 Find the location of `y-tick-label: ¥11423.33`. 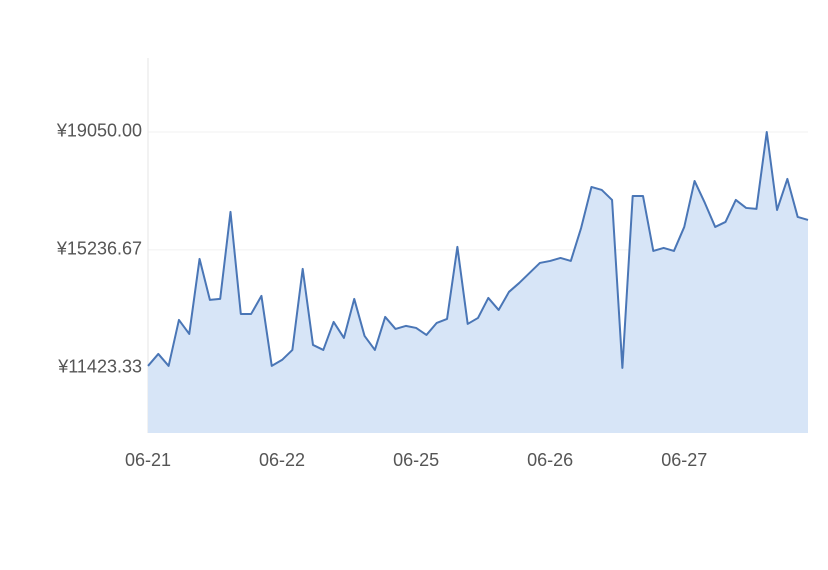

y-tick-label: ¥11423.33 is located at coordinates (99, 367).